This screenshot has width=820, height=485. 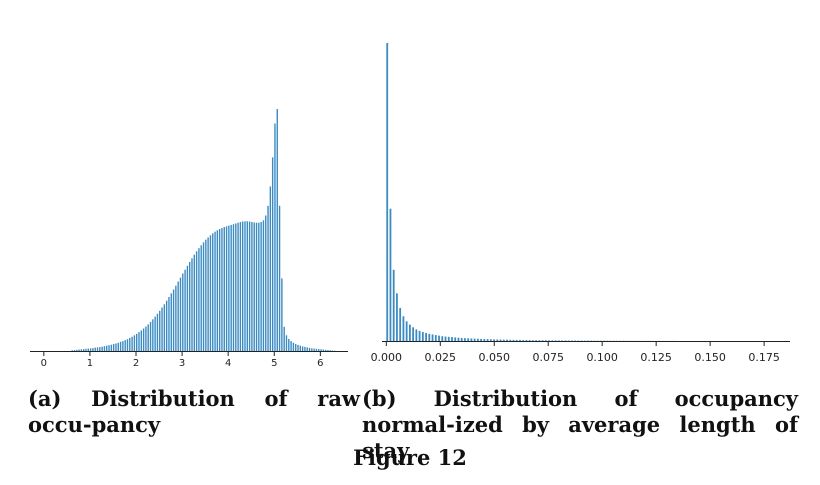 What do you see at coordinates (182, 360) in the screenshot?
I see `x-ticks-a: 0 1 2 3 4 5 6` at bounding box center [182, 360].